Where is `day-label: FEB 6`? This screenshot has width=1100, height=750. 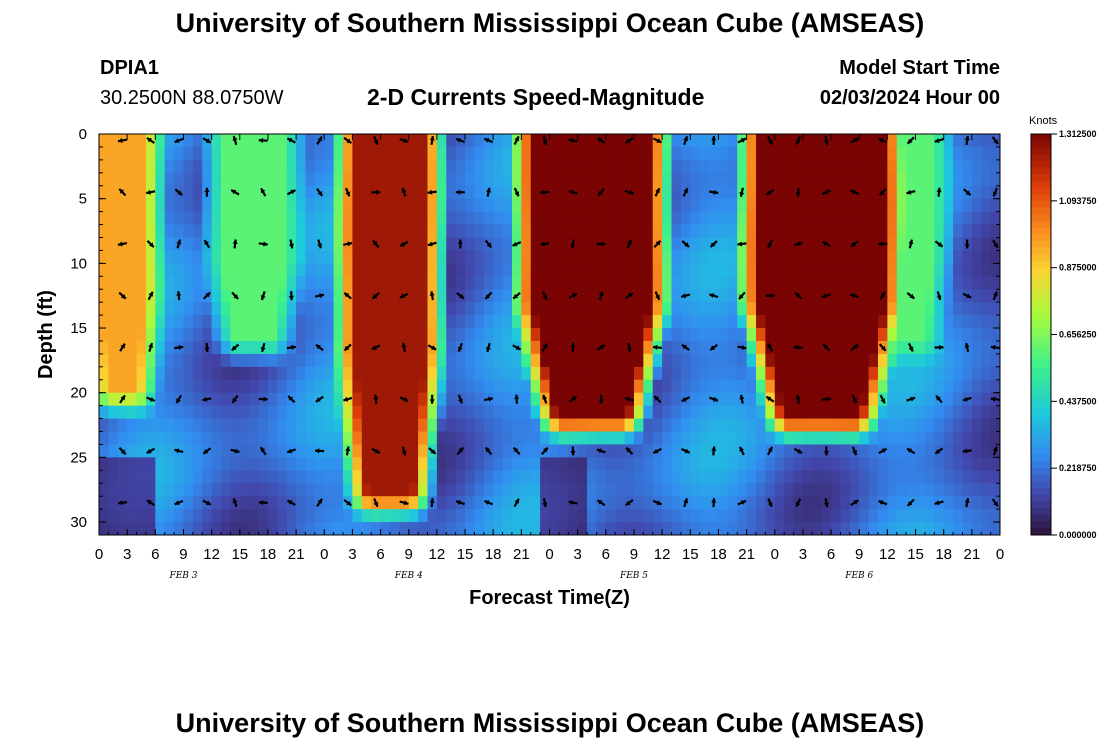 day-label: FEB 6 is located at coordinates (858, 576).